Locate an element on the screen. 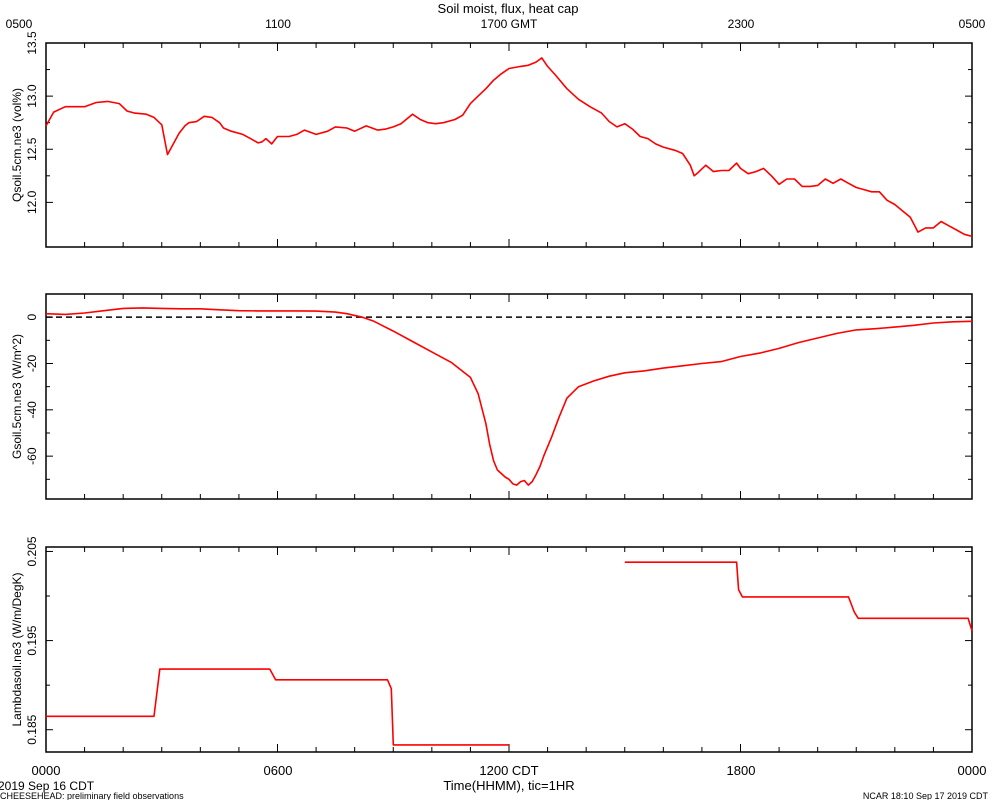  chart-title: Soil moist, flux, heat cap is located at coordinates (508, 8).